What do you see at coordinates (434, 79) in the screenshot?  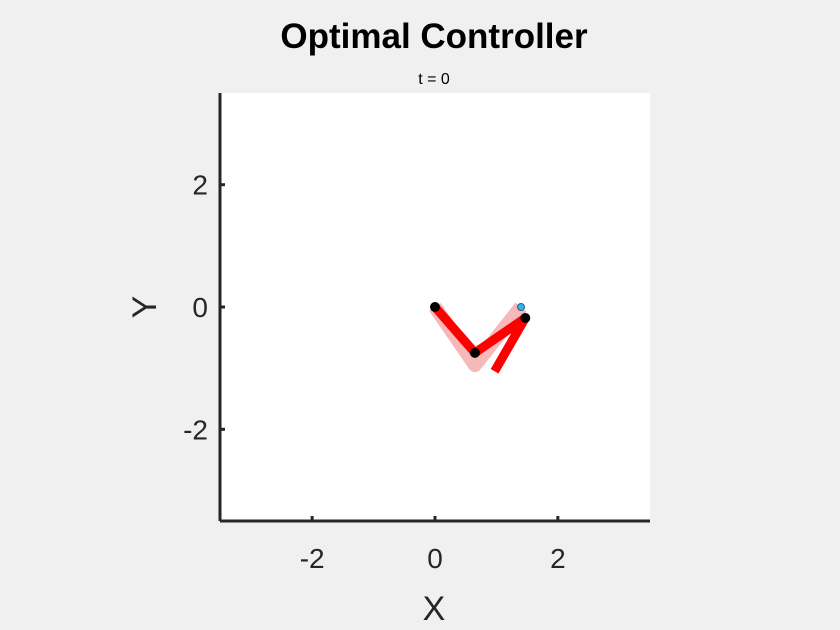 I see `chart-subtitle: t = 0` at bounding box center [434, 79].